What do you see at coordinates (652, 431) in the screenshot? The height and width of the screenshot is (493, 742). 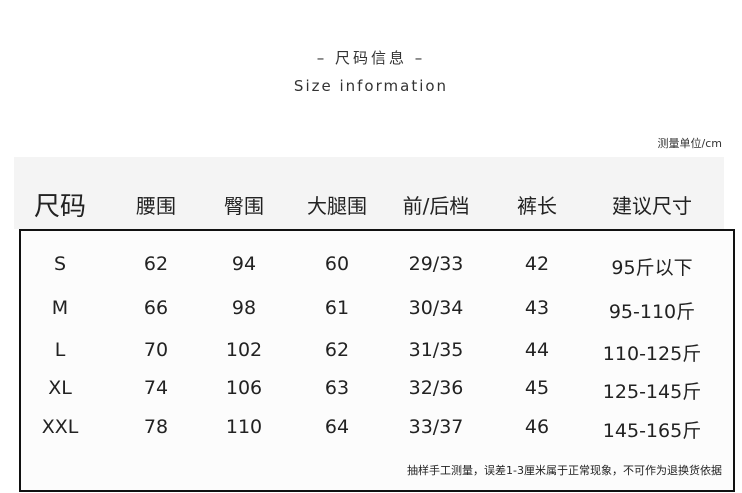 I see `table-cell: 145-165斤` at bounding box center [652, 431].